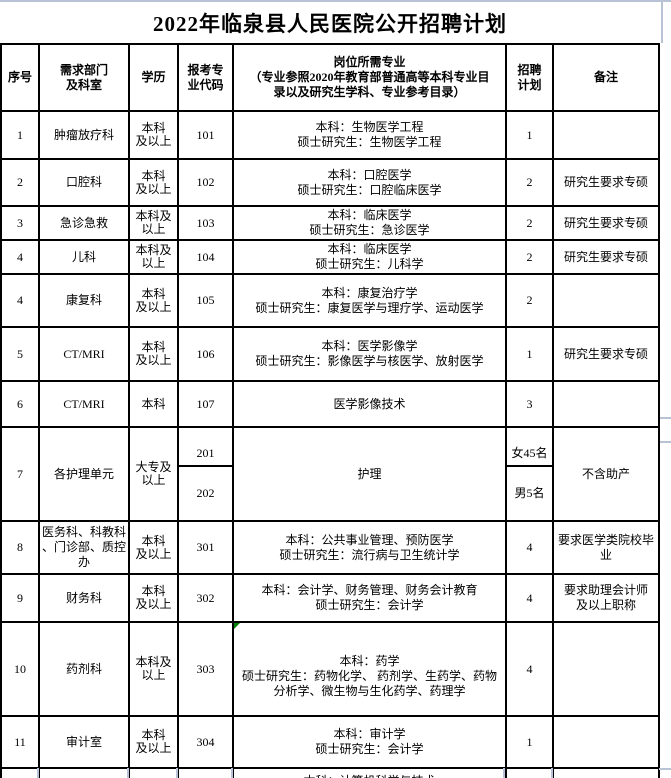  I want to click on table-row: 6 CT/MRI 本科 107 医学影像技术 3, so click(330, 404).